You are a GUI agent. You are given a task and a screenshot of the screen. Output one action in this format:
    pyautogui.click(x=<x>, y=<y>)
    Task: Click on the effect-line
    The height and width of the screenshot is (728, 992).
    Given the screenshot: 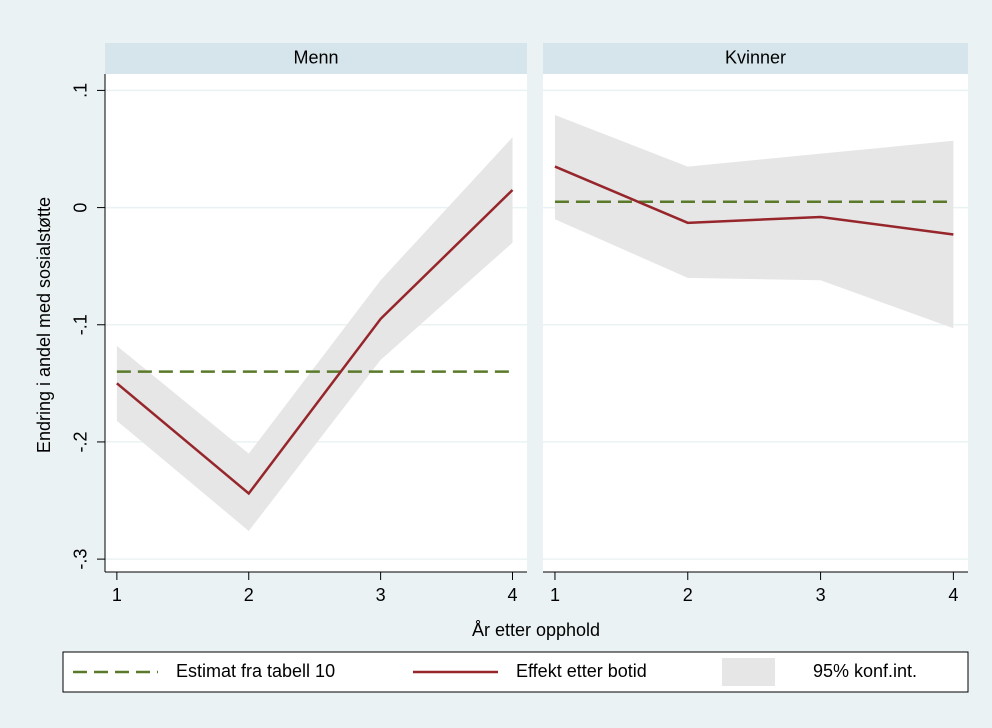 What is the action you would take?
    pyautogui.click(x=754, y=200)
    